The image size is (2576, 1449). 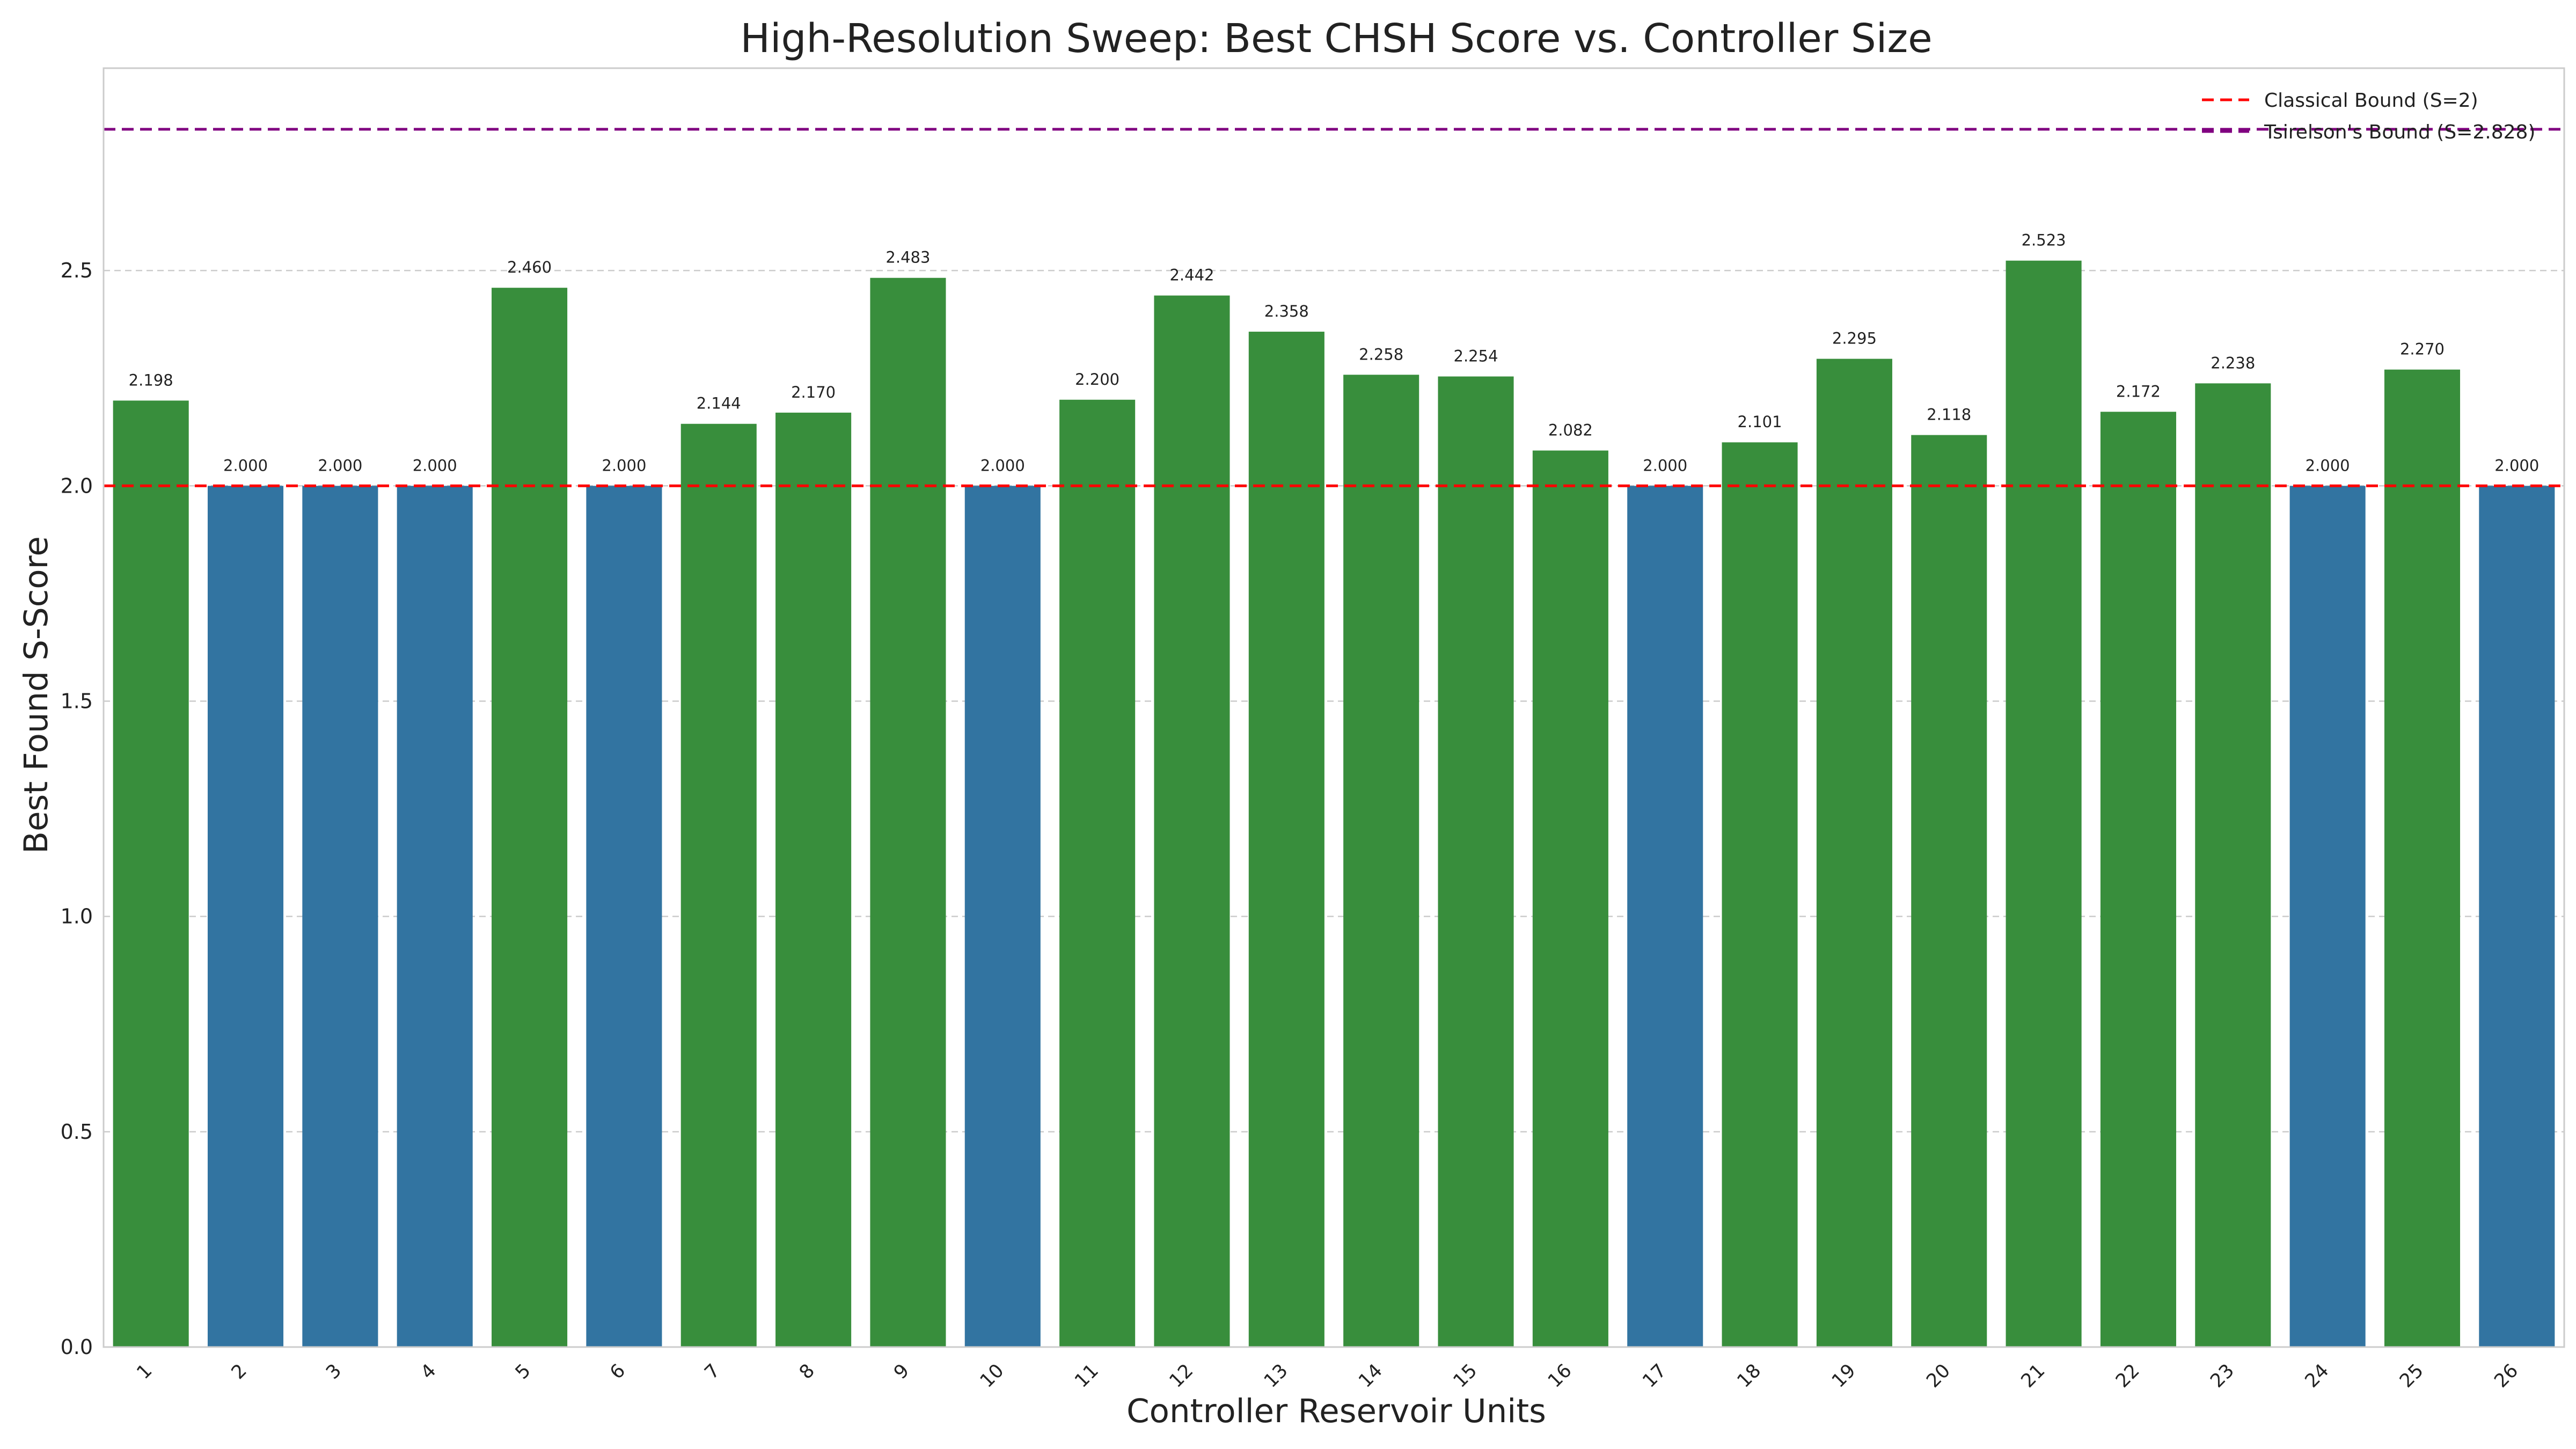 What do you see at coordinates (2233, 363) in the screenshot?
I see `bar-value-label: 2.238` at bounding box center [2233, 363].